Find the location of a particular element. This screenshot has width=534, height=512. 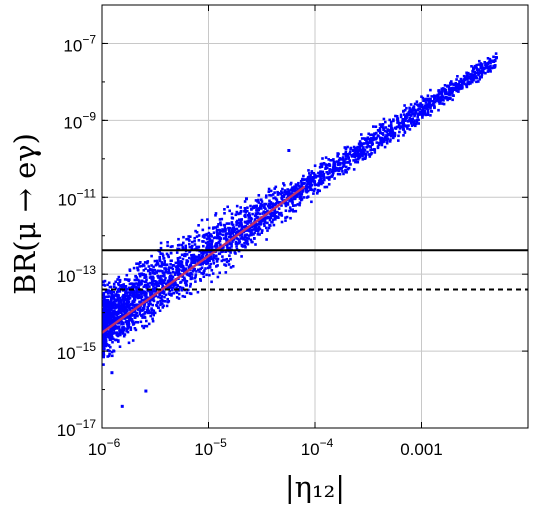

x-axis-title: |η₁₂| is located at coordinates (315, 487).